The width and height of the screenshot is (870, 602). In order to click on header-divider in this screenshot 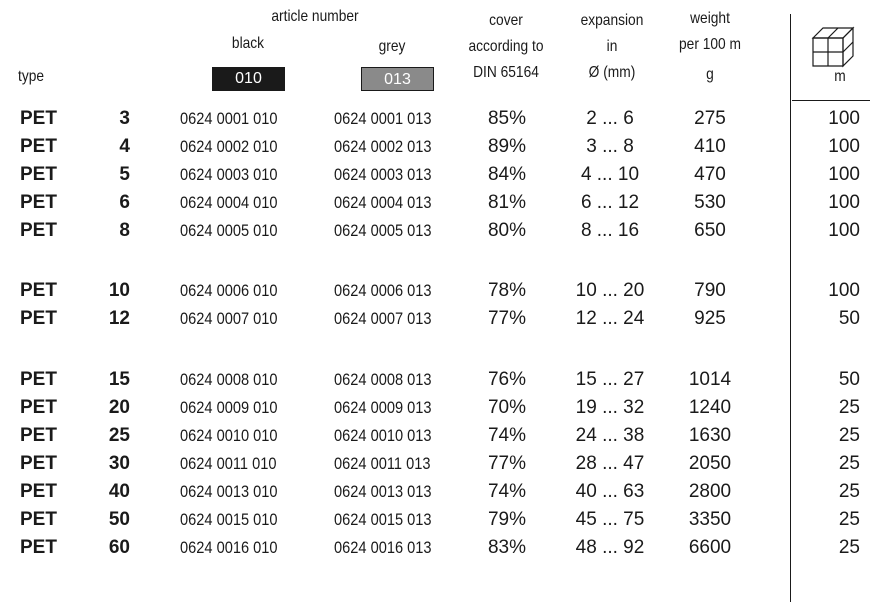, I will do `click(831, 100)`.